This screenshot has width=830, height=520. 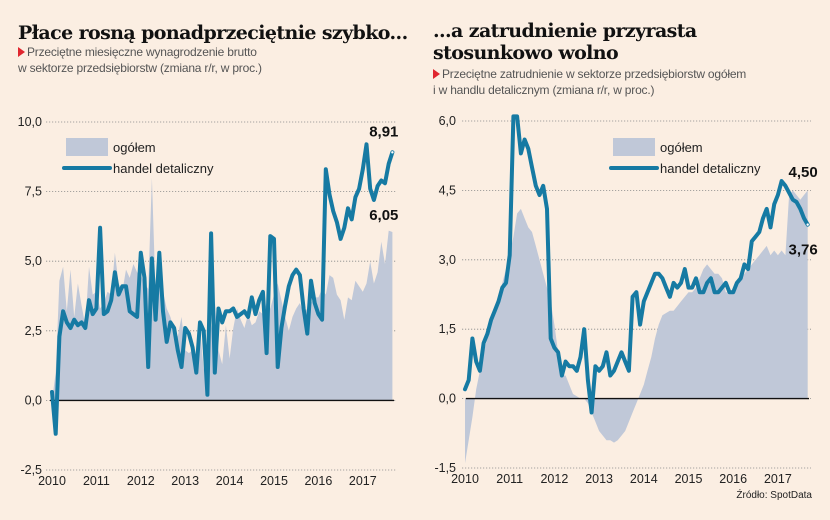 What do you see at coordinates (802, 172) in the screenshot?
I see `value-annotation: 4,50` at bounding box center [802, 172].